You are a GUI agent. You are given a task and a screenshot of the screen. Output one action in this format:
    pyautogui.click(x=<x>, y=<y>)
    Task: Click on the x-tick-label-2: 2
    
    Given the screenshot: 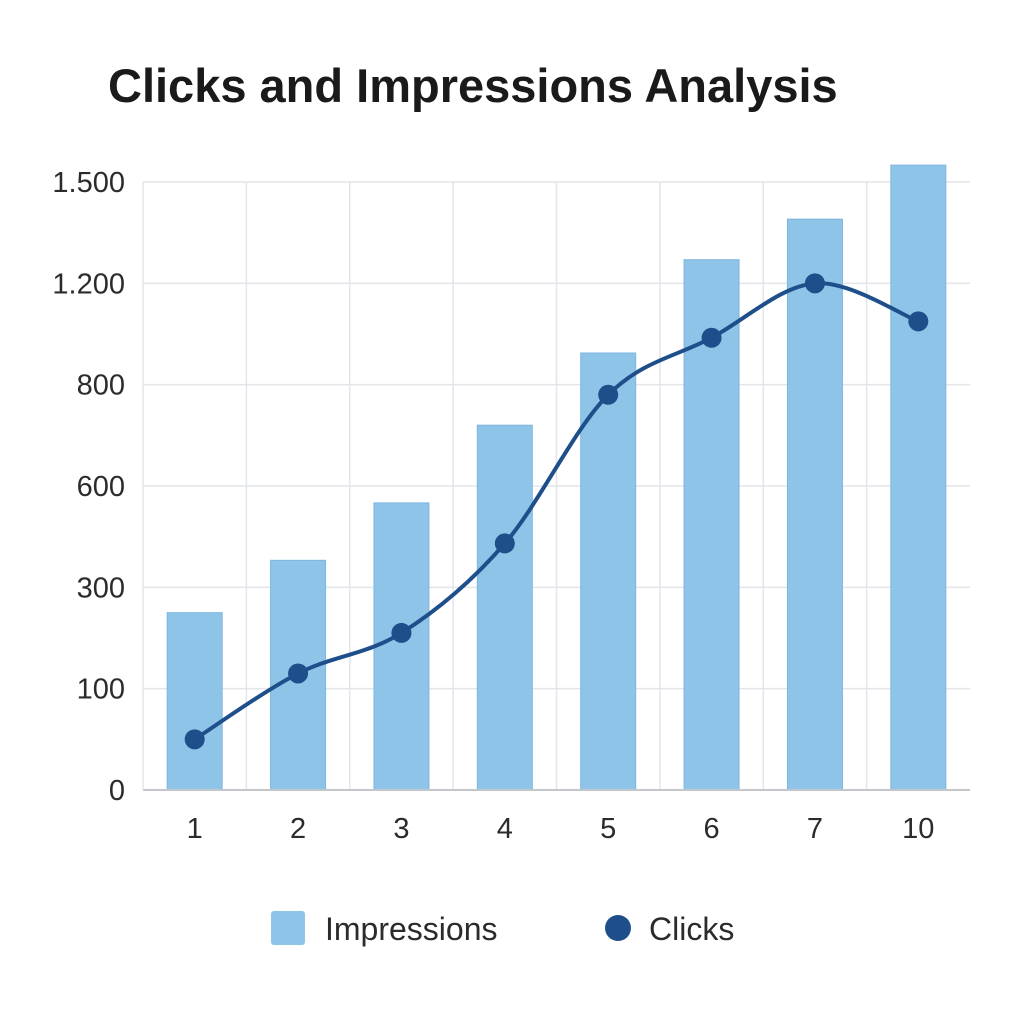 What is the action you would take?
    pyautogui.click(x=298, y=829)
    